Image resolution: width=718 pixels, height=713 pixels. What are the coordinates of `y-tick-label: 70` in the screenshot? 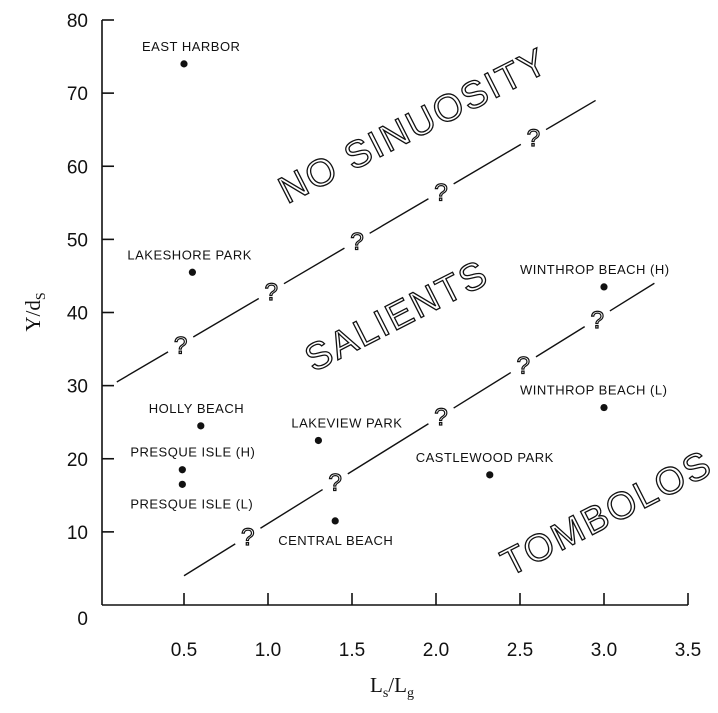 It's located at (77, 94).